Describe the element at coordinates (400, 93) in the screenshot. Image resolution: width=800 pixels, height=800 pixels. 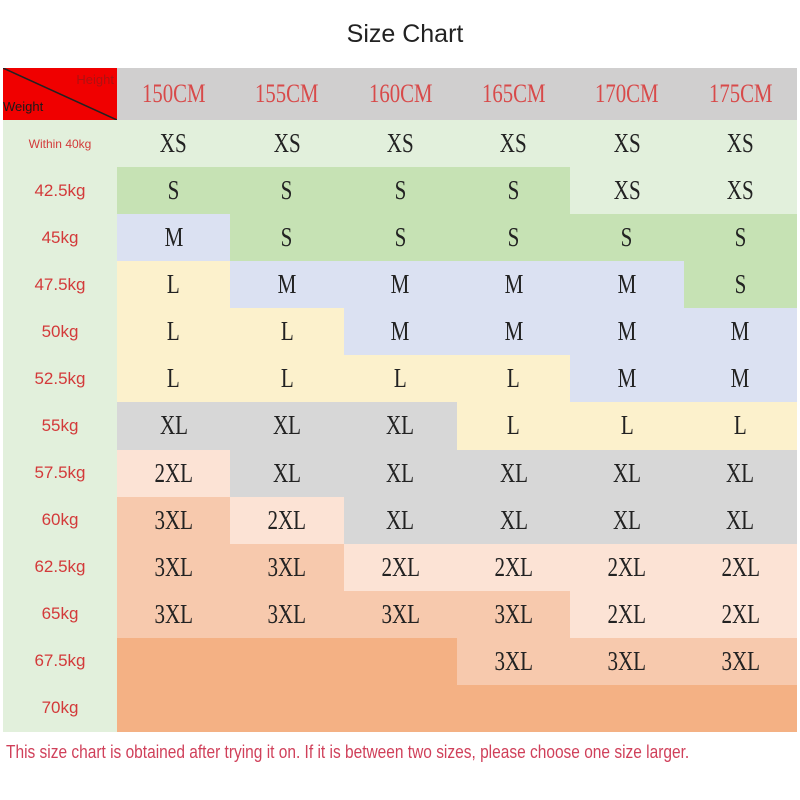
I see `height-value: 160CM` at that location.